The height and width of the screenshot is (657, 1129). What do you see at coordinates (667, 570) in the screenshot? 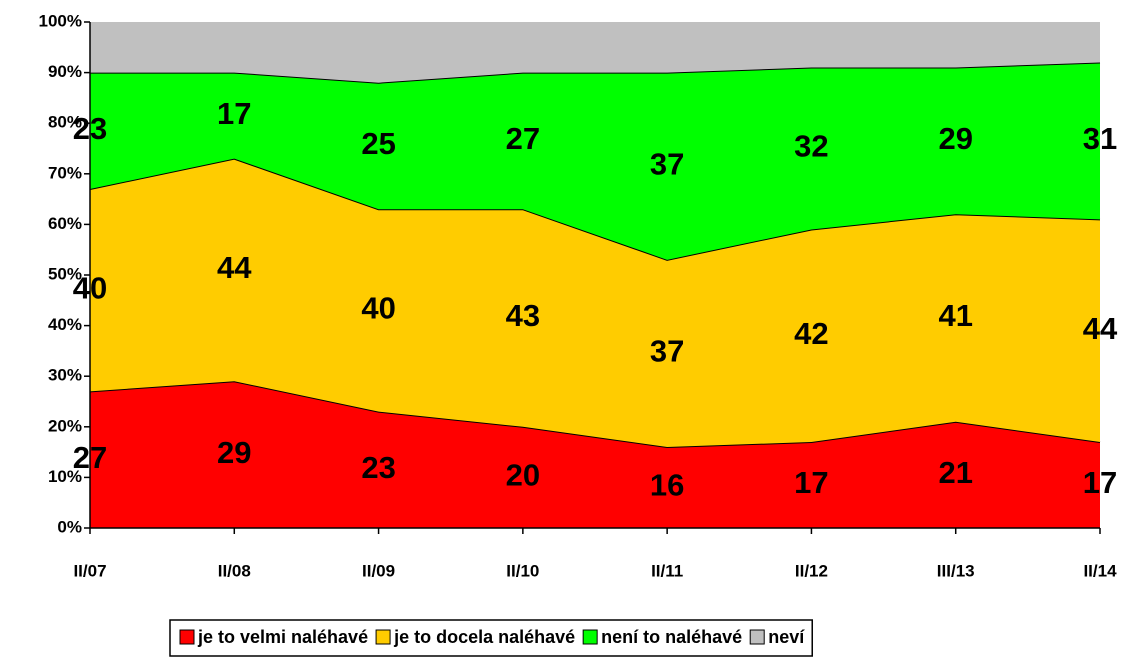
I see `x-tick-label: II/11` at bounding box center [667, 570].